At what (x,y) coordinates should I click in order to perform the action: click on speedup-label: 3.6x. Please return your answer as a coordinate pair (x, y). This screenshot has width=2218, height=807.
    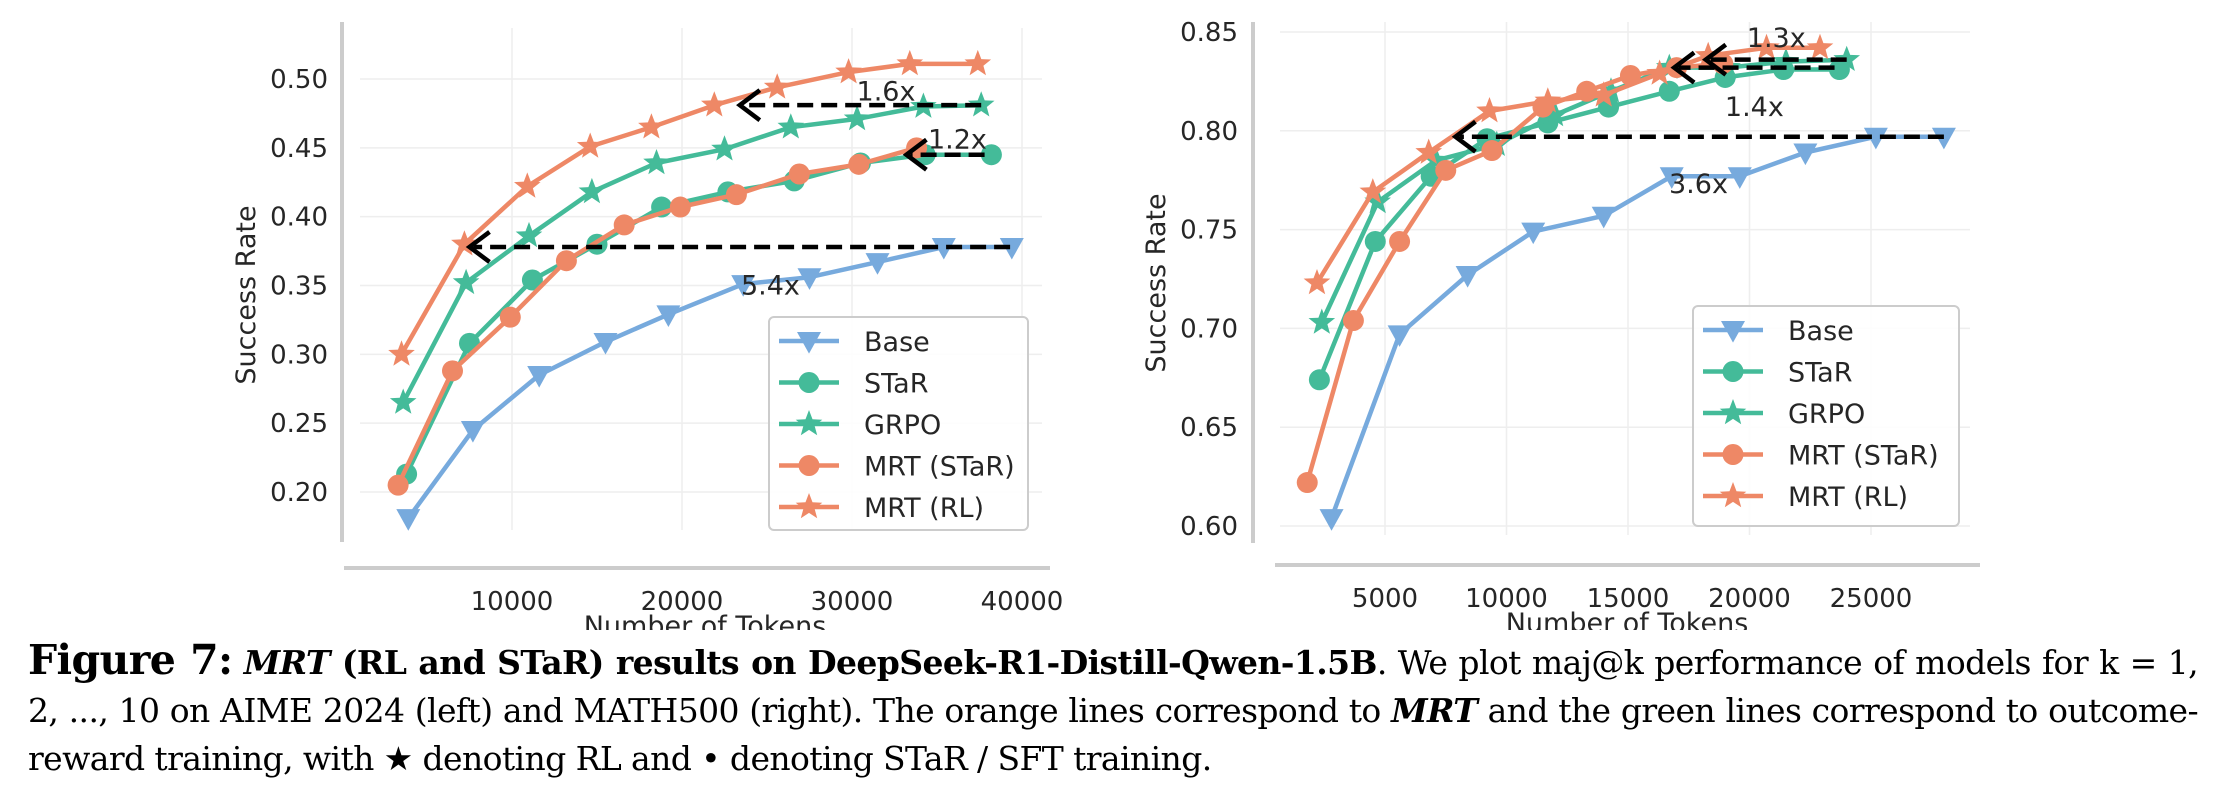
    Looking at the image, I should click on (1698, 184).